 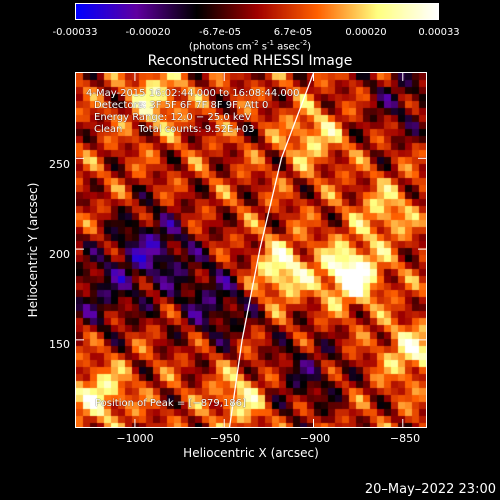 I want to click on render-timestamp: 20–May–2022 23:00, so click(x=430, y=489).